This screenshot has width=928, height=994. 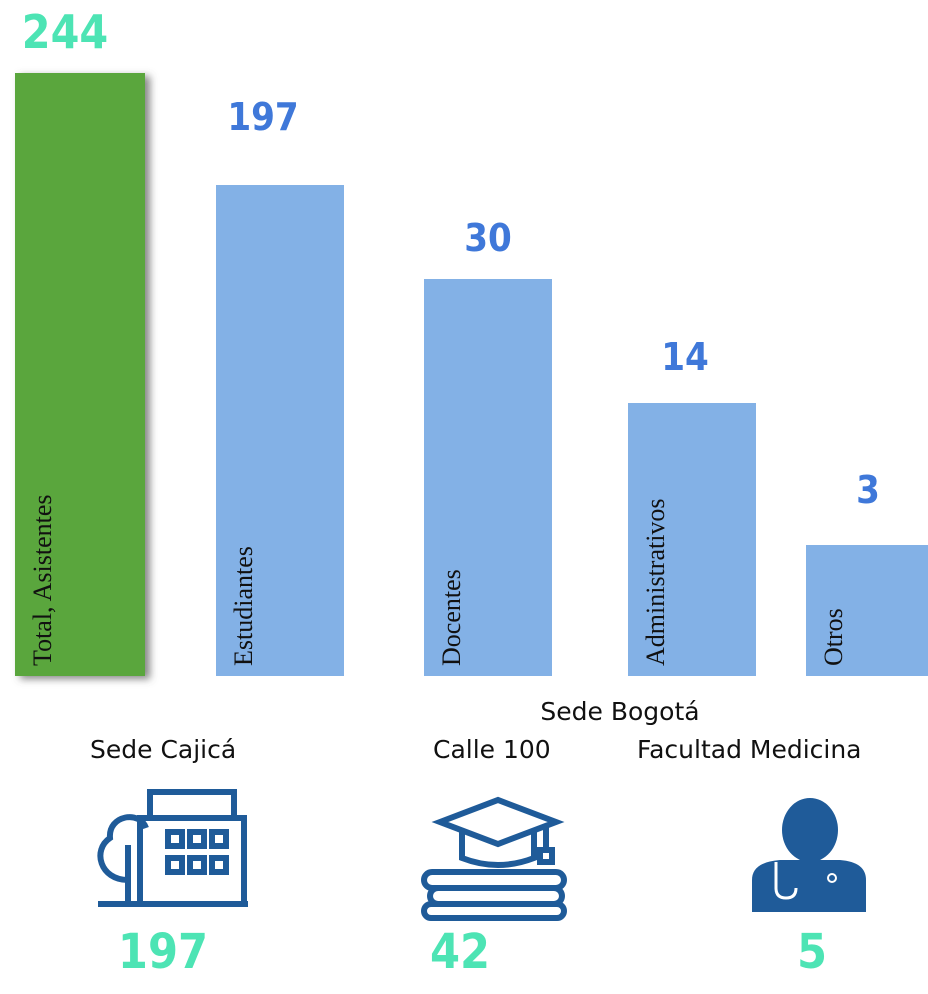 What do you see at coordinates (492, 749) in the screenshot?
I see `site-name: Calle 100` at bounding box center [492, 749].